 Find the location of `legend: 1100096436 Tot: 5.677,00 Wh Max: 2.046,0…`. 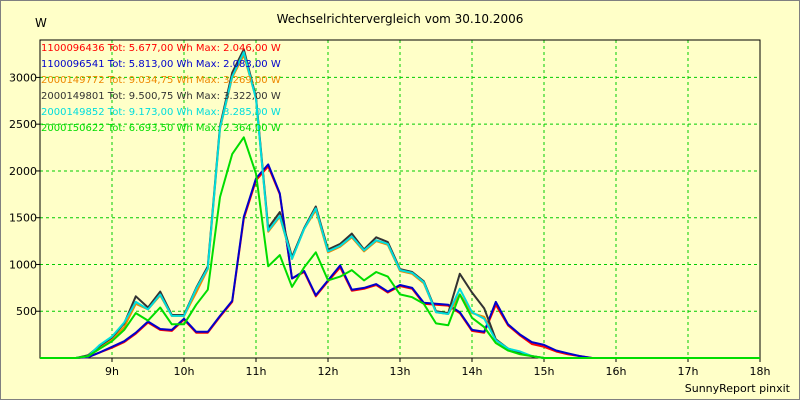

legend: 1100096436 Tot: 5.677,00 Wh Max: 2.046,0… is located at coordinates (161, 88).